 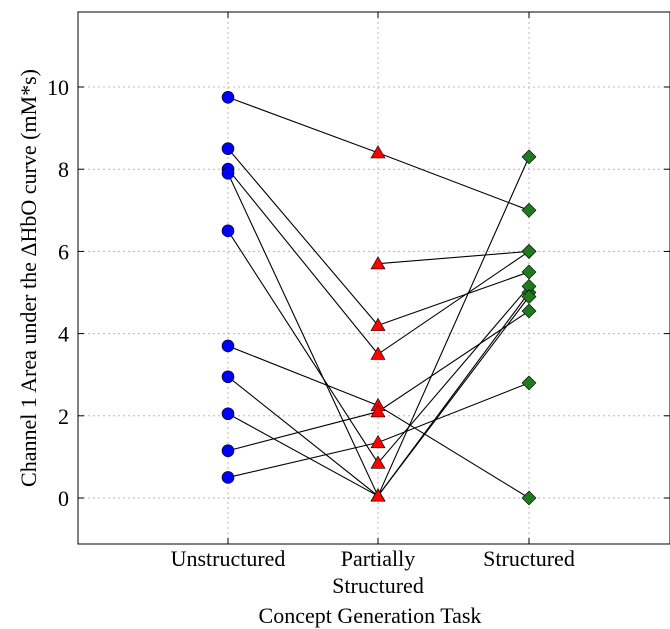 I want to click on y-tick-label: 2, so click(x=63, y=416).